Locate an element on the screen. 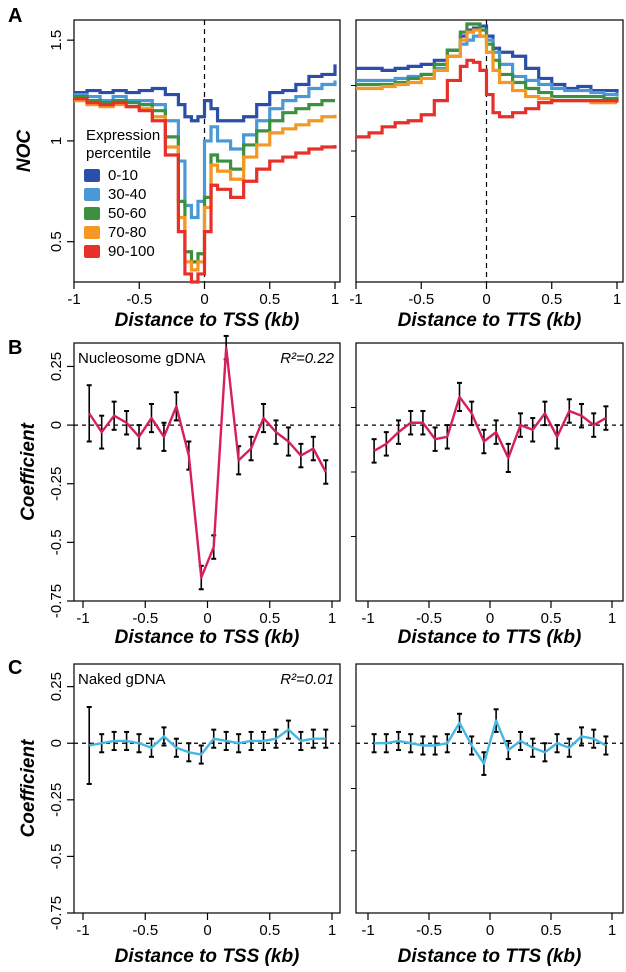  pa-left-xtick-label: -0.5 is located at coordinates (139, 299).